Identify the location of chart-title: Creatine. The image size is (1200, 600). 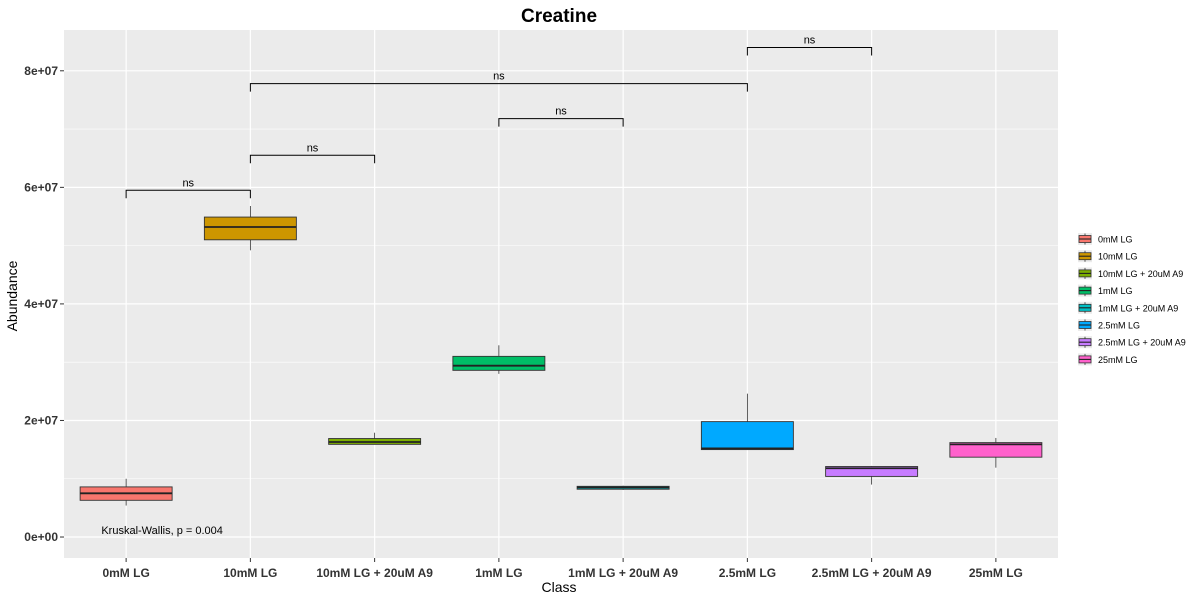
(559, 16).